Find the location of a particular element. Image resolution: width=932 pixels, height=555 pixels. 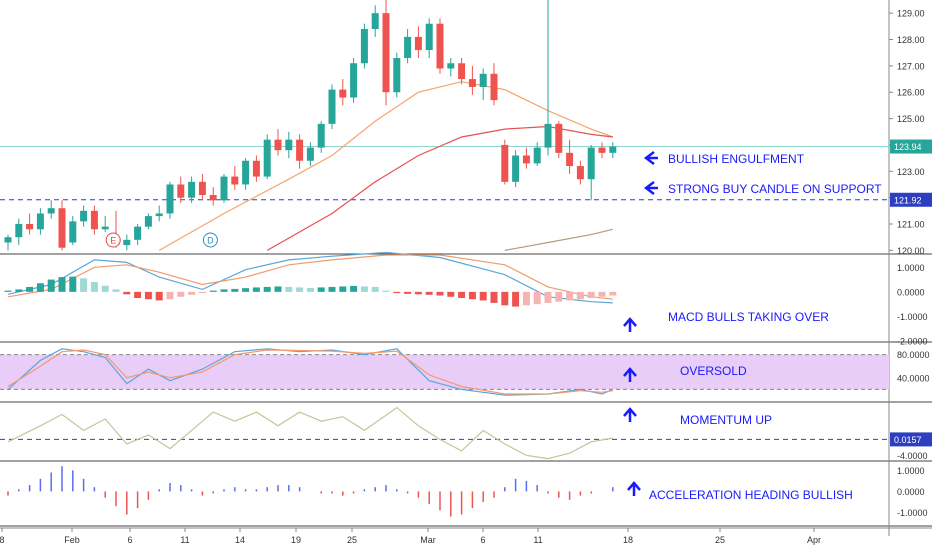

macd-line is located at coordinates (310, 277).